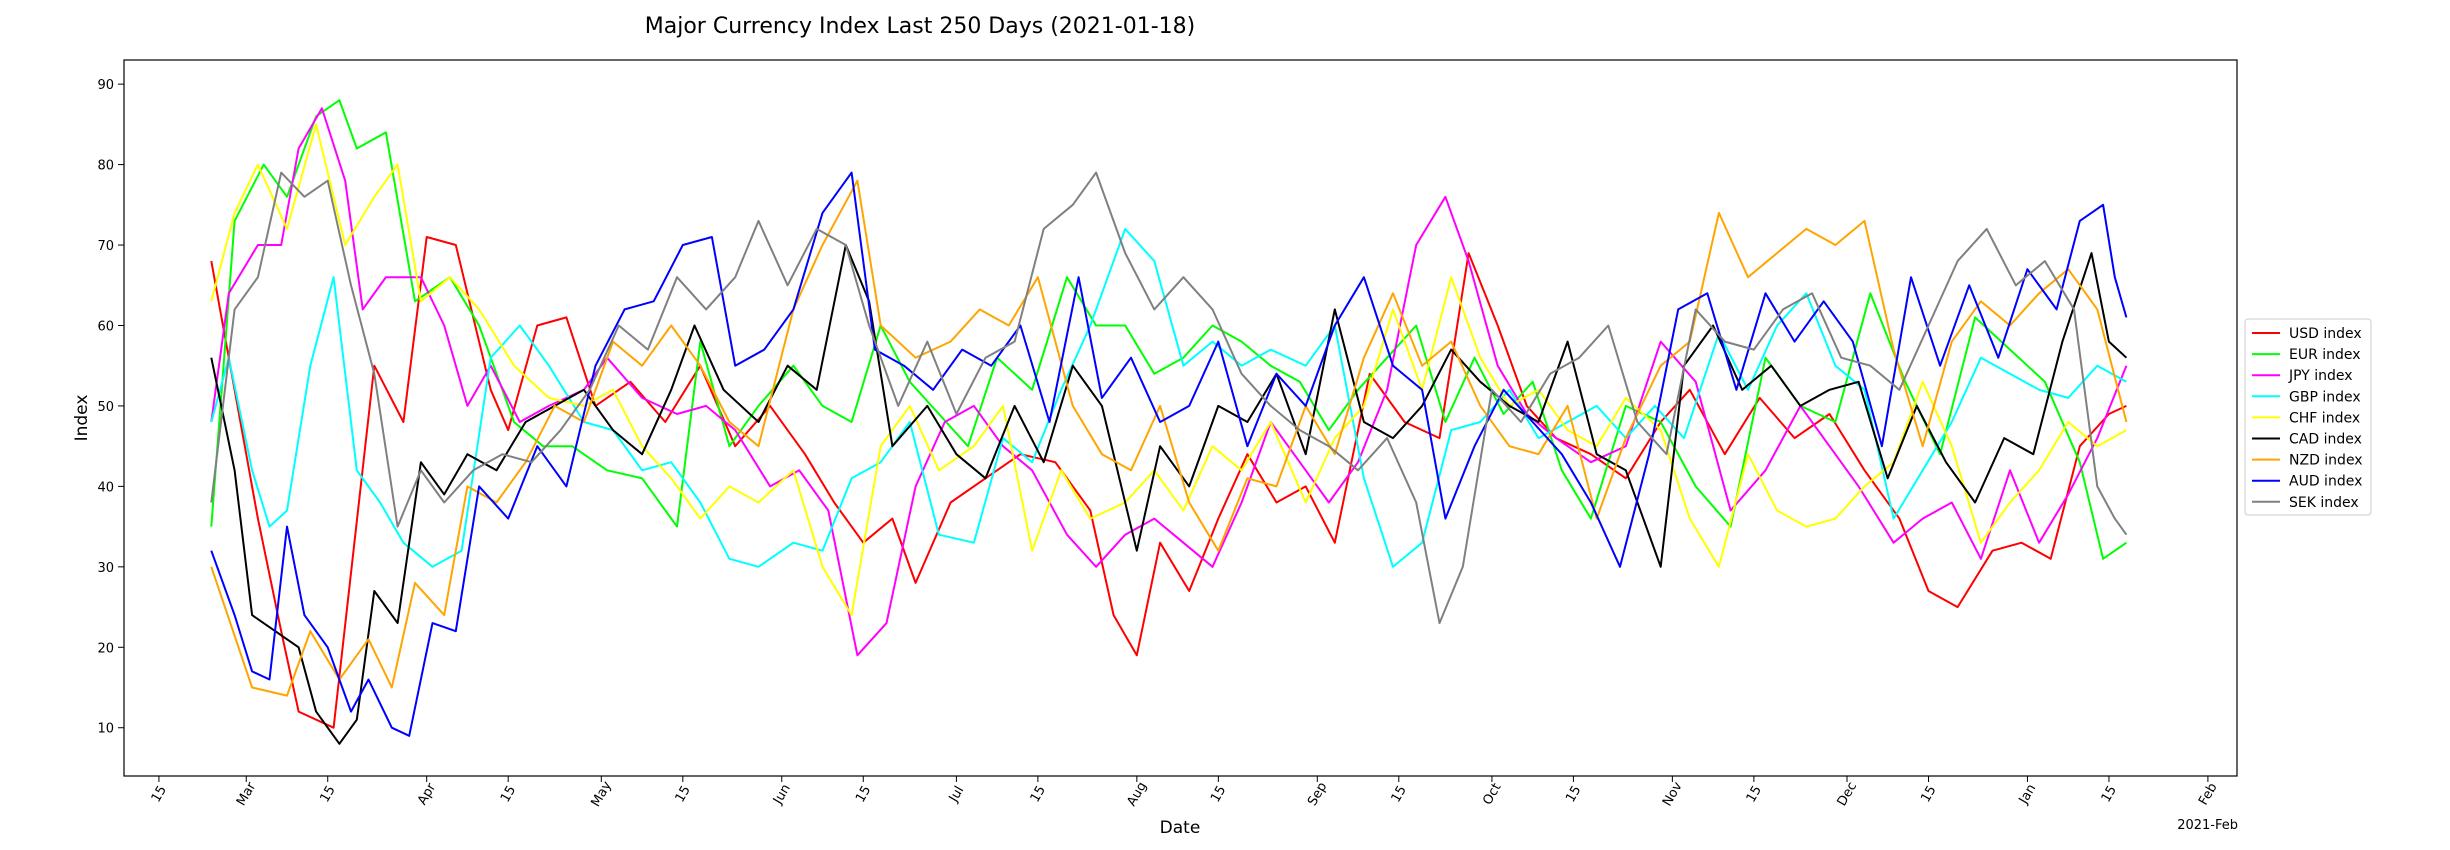  I want to click on y-tick-label: 40, so click(105, 487).